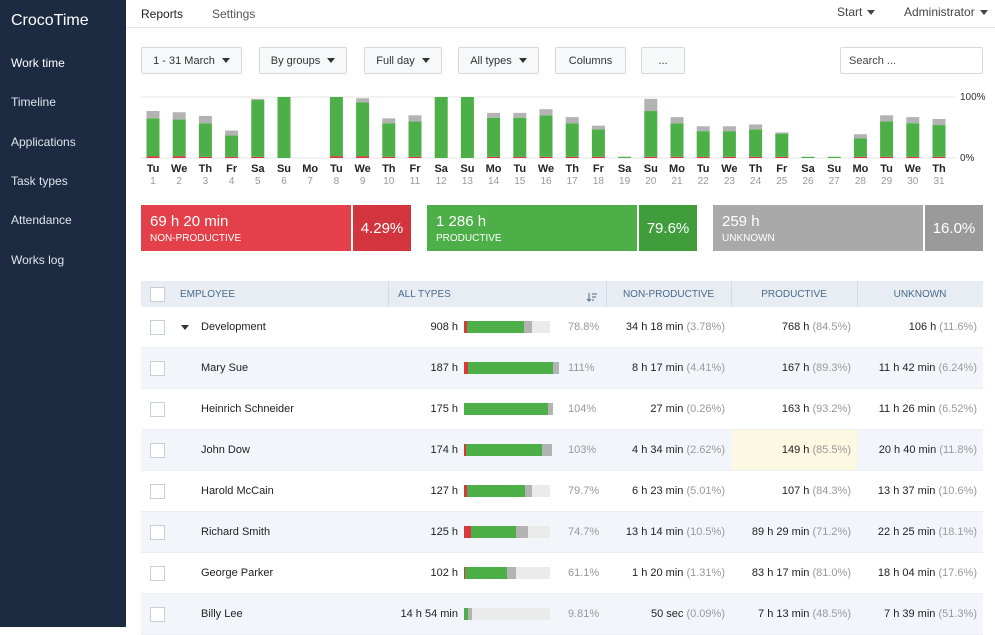 This screenshot has width=995, height=635. Describe the element at coordinates (831, 327) in the screenshot. I see `share-value: (84.5%)` at that location.